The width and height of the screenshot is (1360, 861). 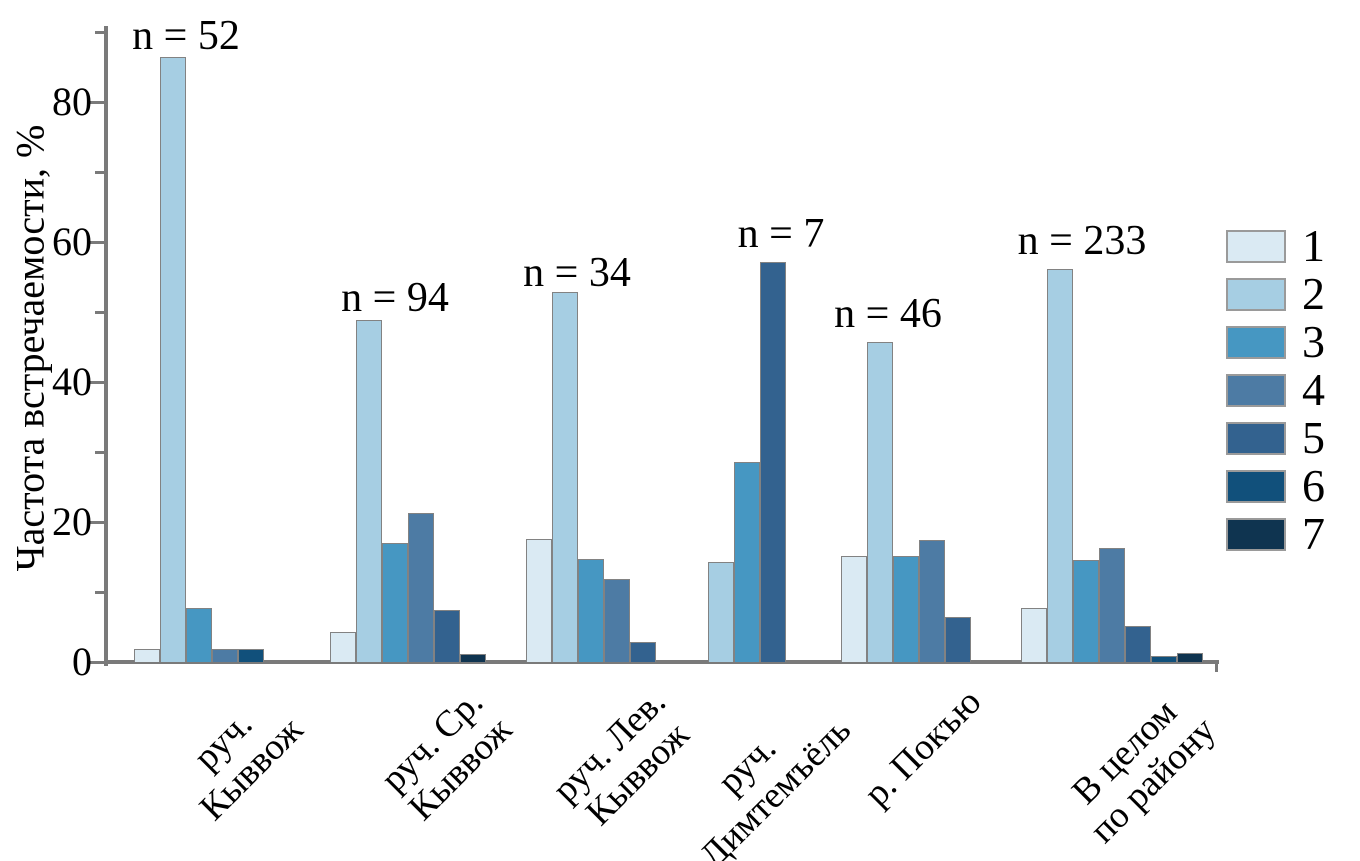 I want to click on legend-item: 2, so click(x=1275, y=293).